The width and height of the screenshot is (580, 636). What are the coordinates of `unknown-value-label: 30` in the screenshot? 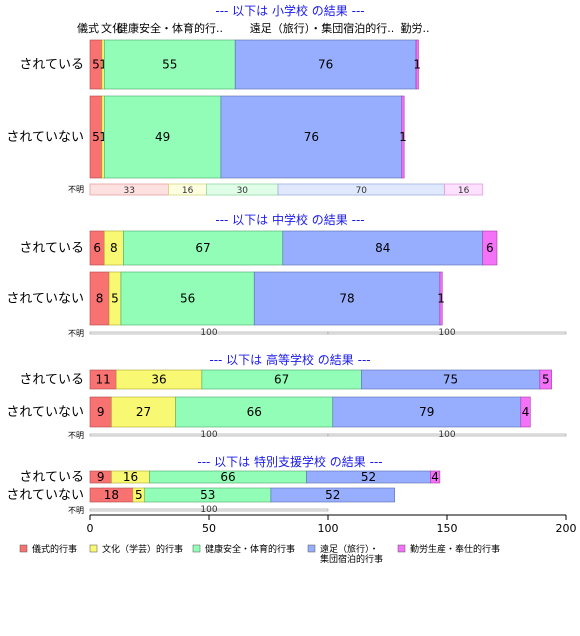 It's located at (243, 191).